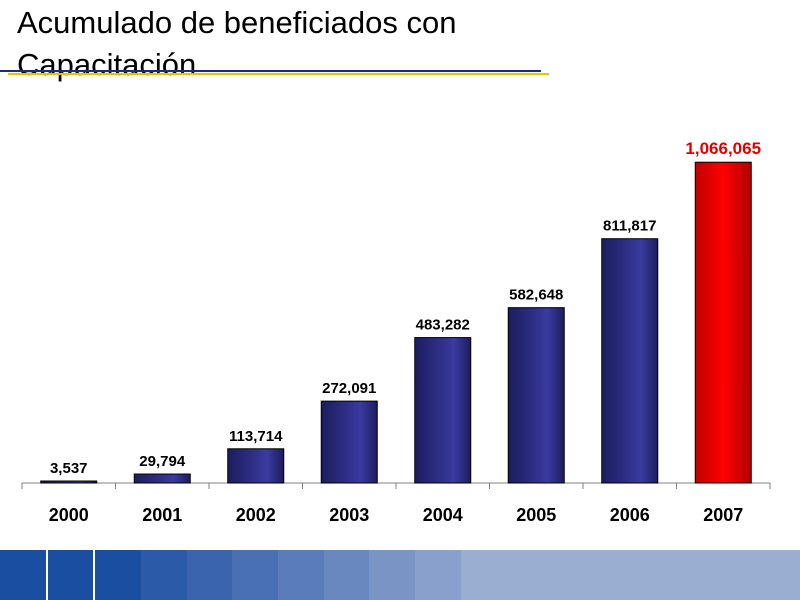  I want to click on bar-2006, so click(630, 361).